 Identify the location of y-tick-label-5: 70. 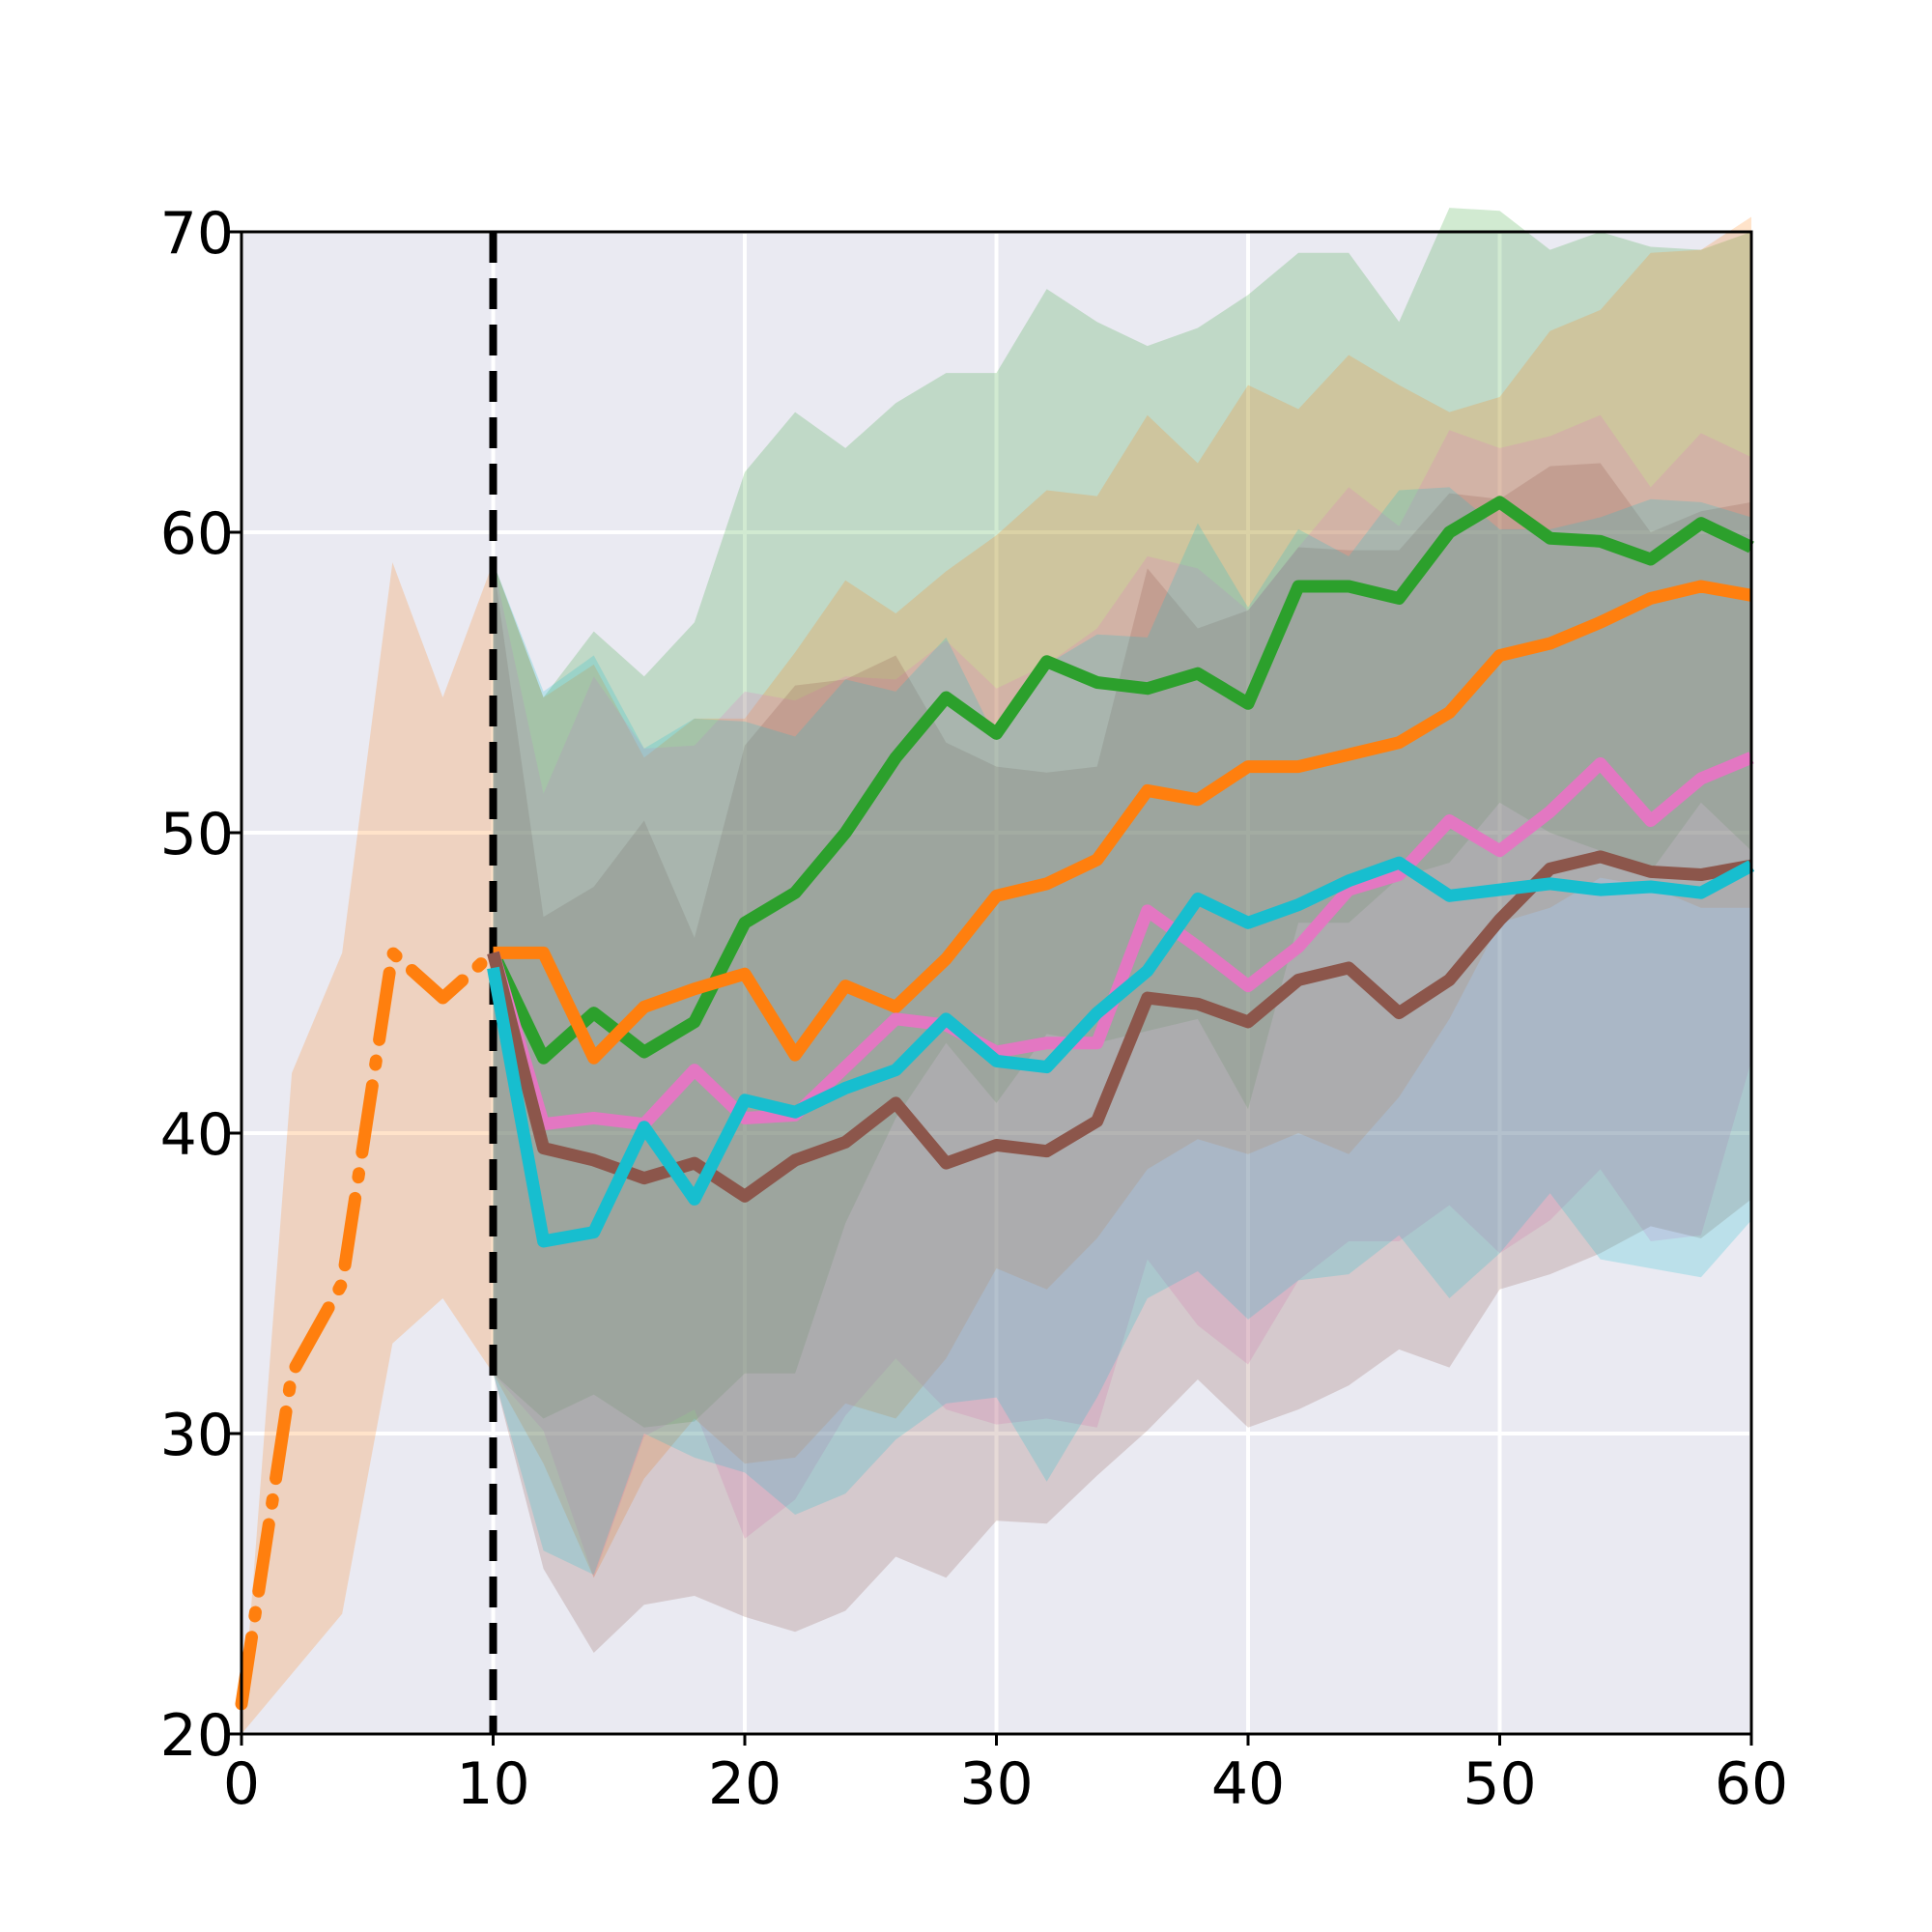
(197, 234).